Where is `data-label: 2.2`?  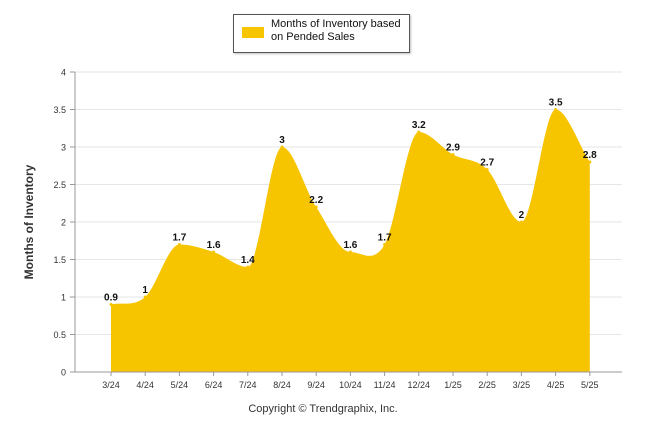 data-label: 2.2 is located at coordinates (316, 200).